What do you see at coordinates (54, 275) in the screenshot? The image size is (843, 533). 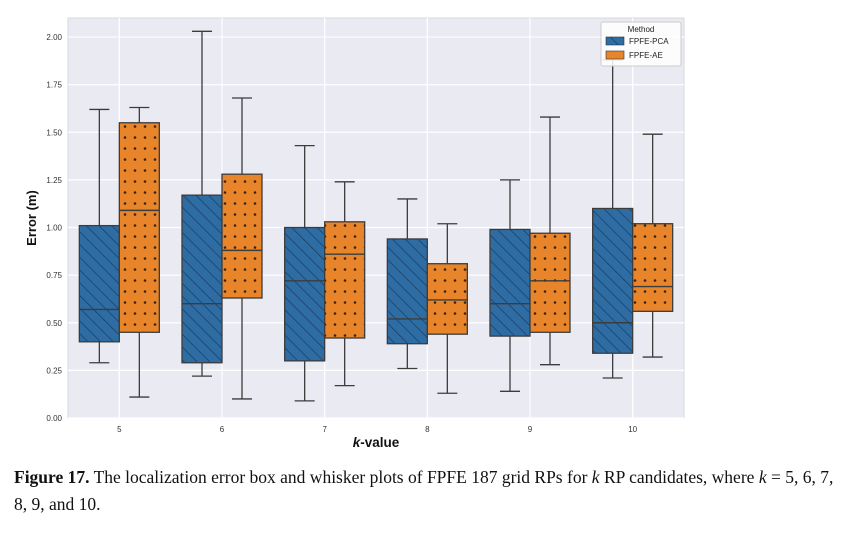 I see `y-tick-label: 0.75` at bounding box center [54, 275].